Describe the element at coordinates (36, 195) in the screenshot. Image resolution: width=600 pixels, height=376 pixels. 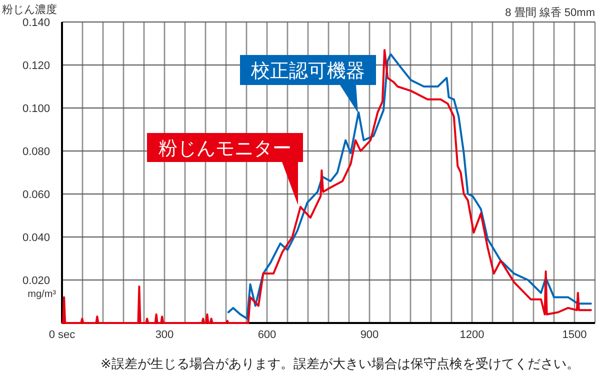
I see `y-tick-label: 0.060` at that location.